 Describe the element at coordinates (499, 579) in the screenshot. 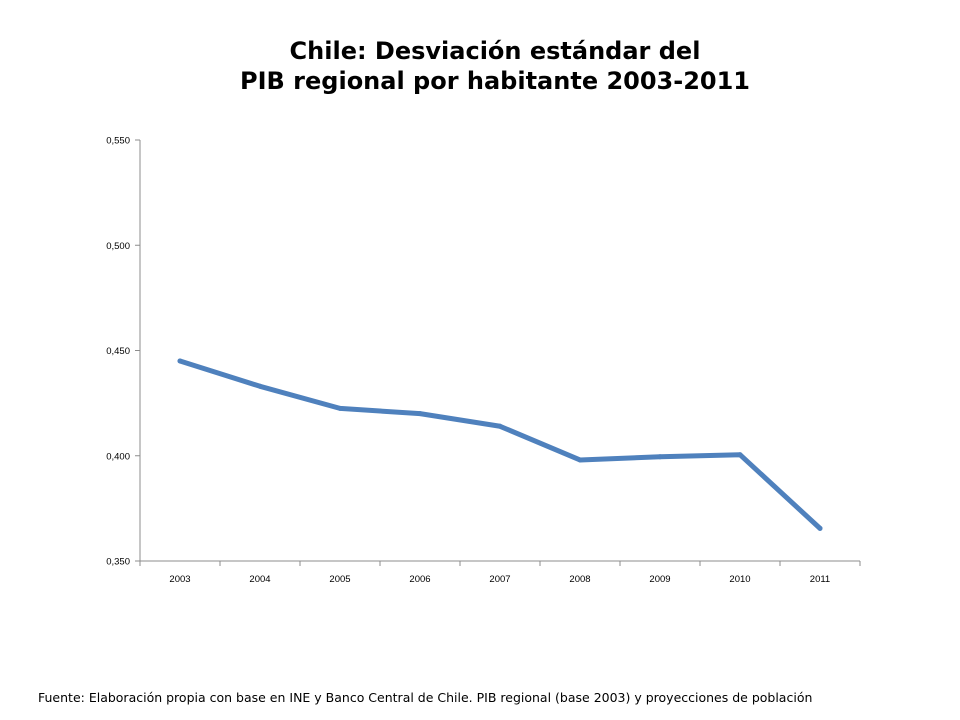

I see `x-tick-label: 2007` at that location.